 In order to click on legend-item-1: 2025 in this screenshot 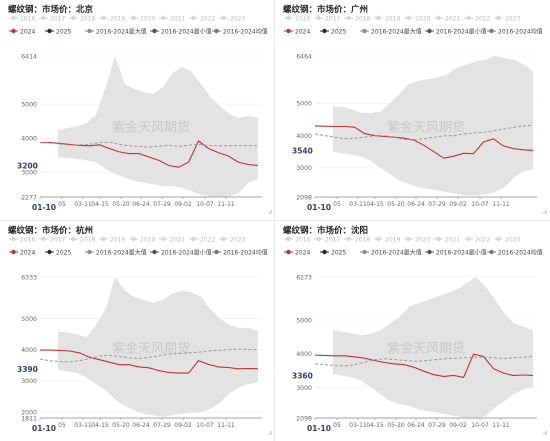, I will do `click(333, 31)`.